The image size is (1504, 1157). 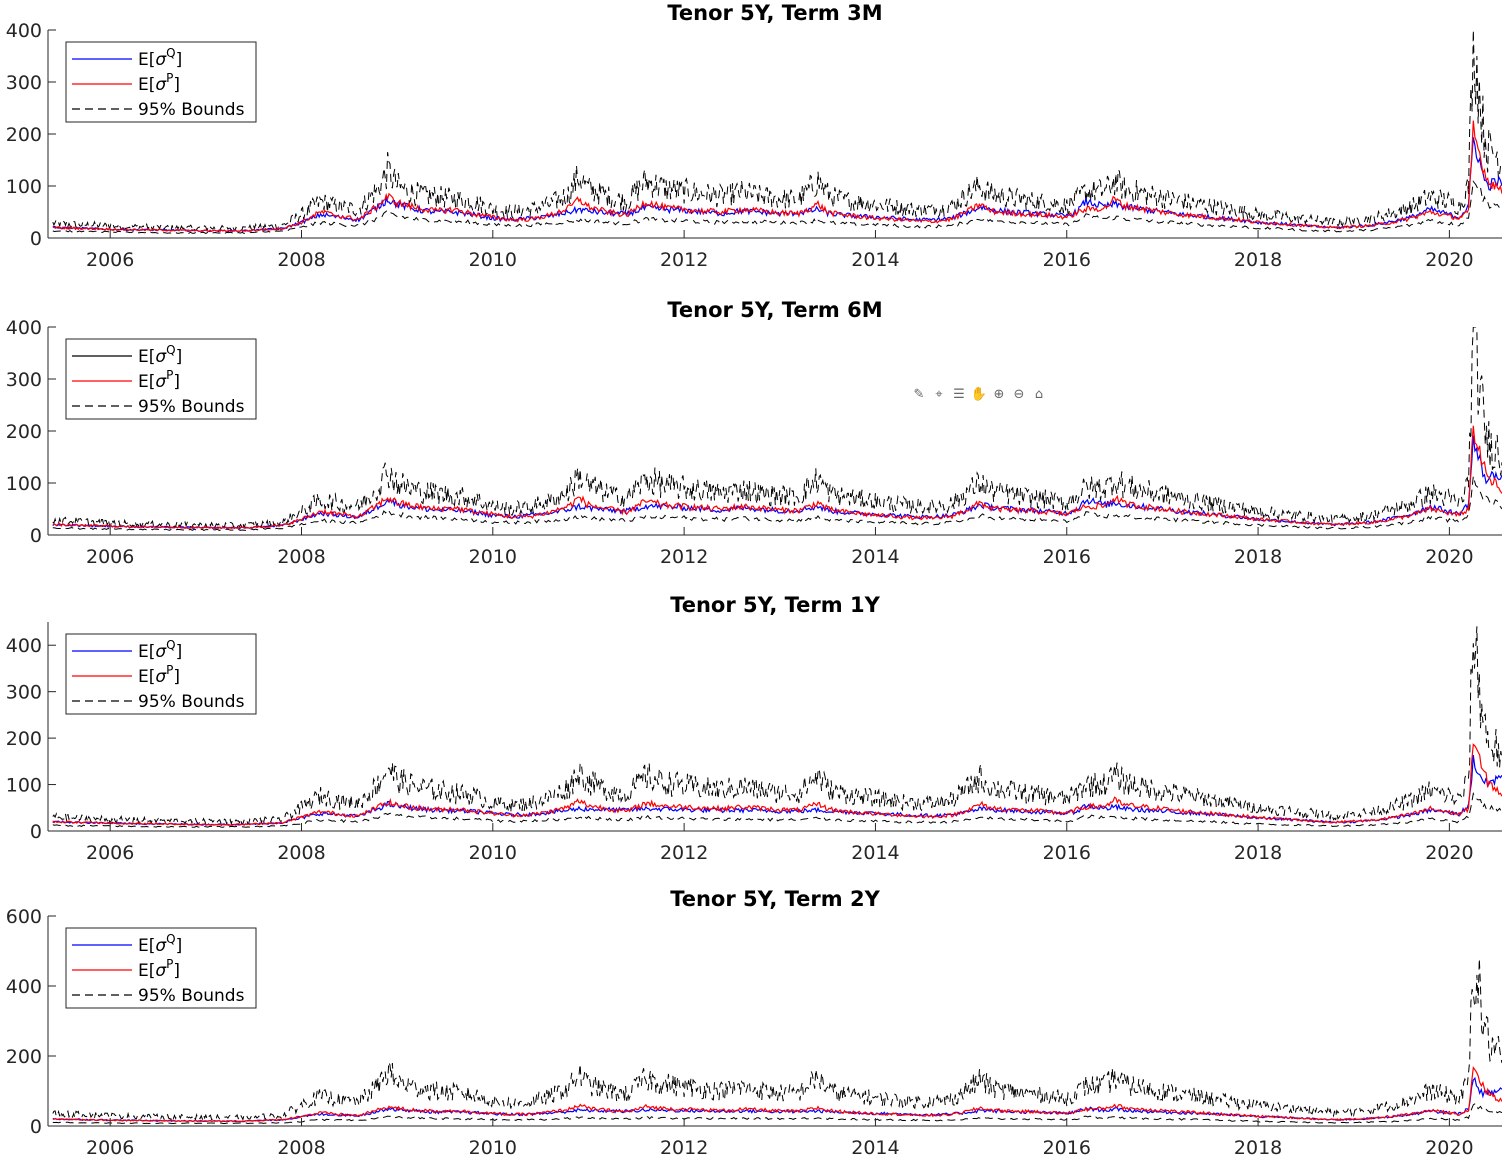 I want to click on panel-title: Tenor 5Y, Term 1Y, so click(x=775, y=605).